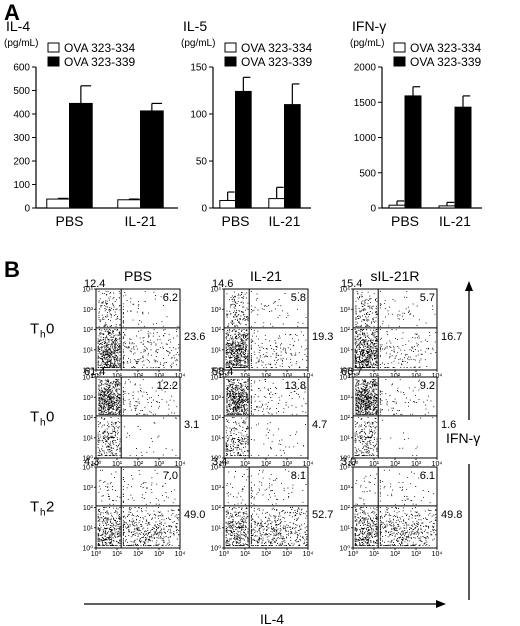 This screenshot has width=520, height=626. I want to click on column-header: sIL-21R, so click(394, 276).